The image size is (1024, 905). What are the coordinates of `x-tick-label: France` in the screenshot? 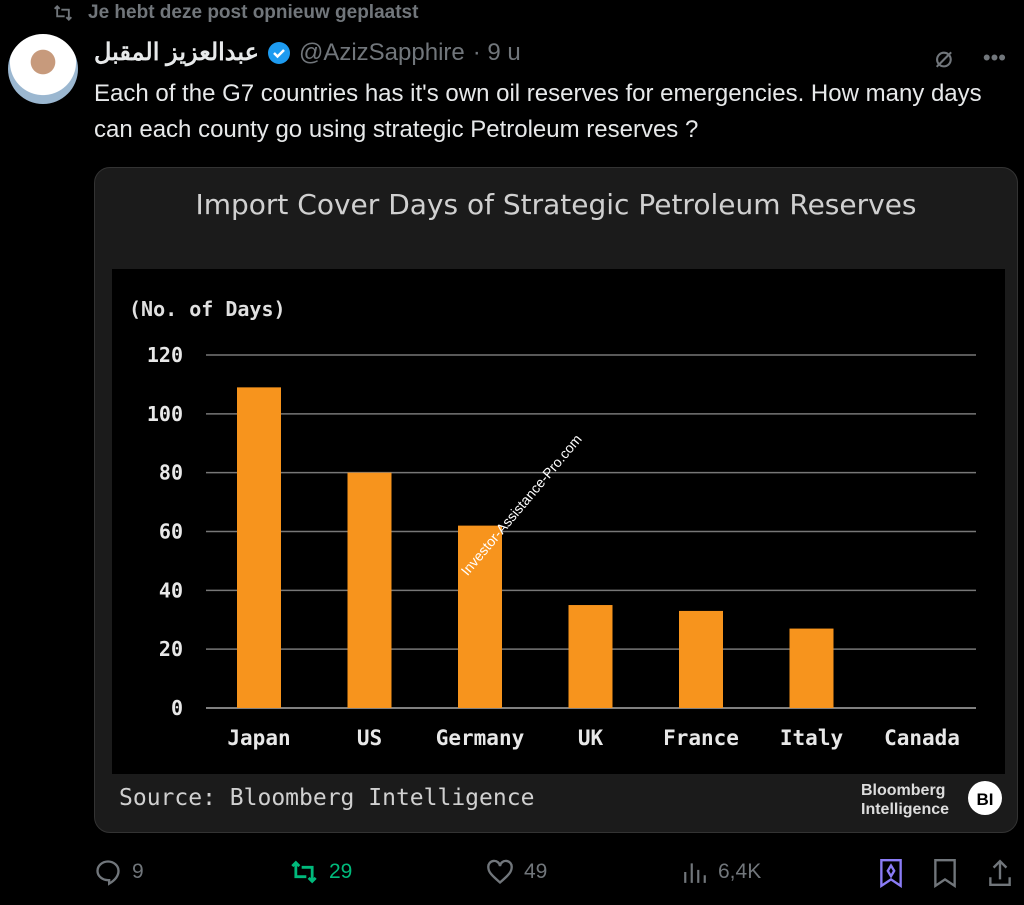 It's located at (701, 738).